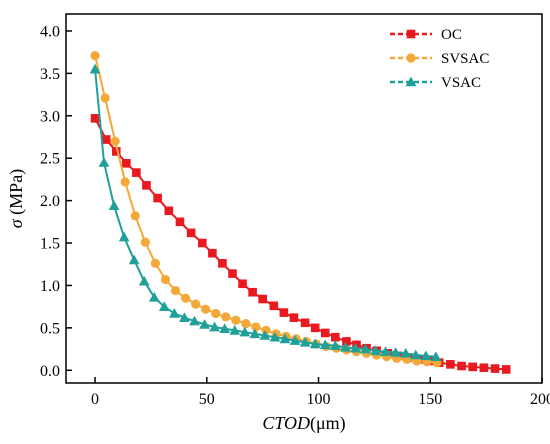  What do you see at coordinates (411, 58) in the screenshot?
I see `legend-marker-svsac` at bounding box center [411, 58].